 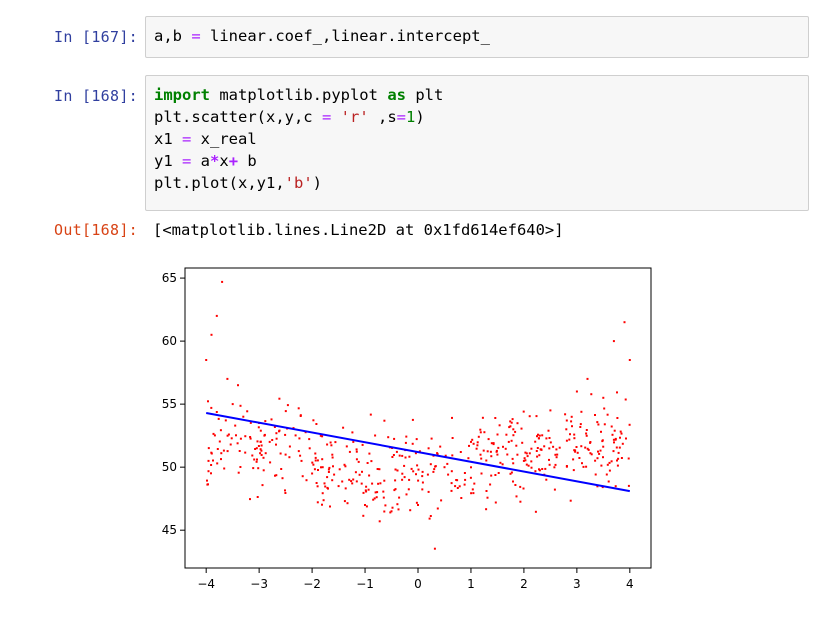 I want to click on code-token: 1, so click(x=411, y=117).